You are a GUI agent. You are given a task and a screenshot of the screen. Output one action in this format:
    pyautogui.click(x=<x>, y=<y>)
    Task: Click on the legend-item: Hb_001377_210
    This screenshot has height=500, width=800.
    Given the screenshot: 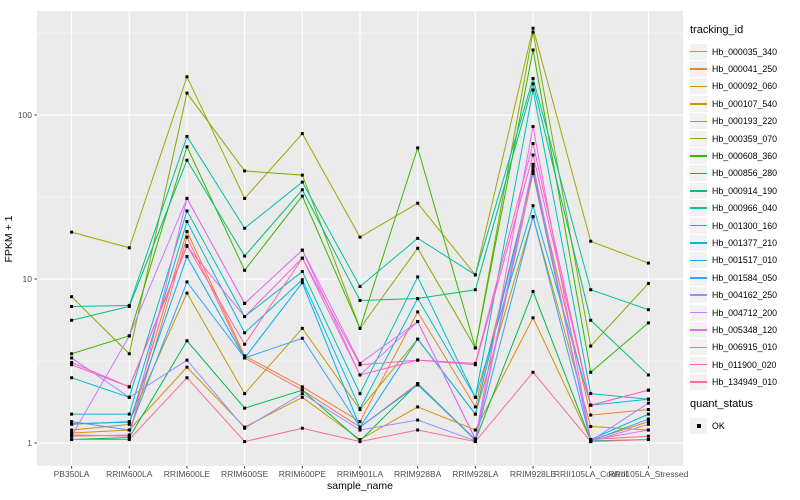 What is the action you would take?
    pyautogui.click(x=744, y=242)
    